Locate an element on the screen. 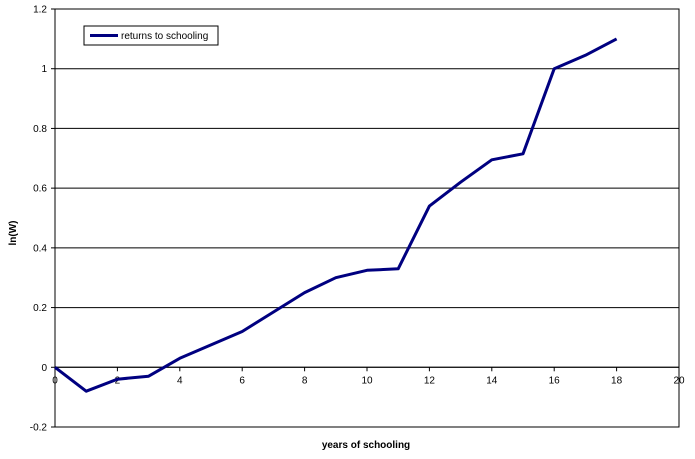 Image resolution: width=695 pixels, height=459 pixels. x-tick-label: 18 is located at coordinates (617, 380).